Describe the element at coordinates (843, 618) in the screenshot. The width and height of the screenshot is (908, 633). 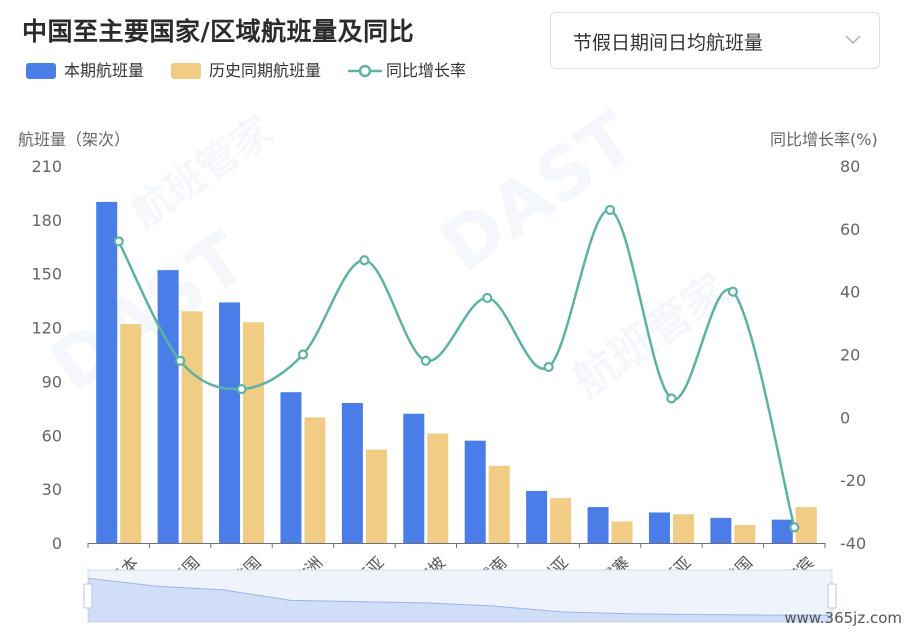
I see `source-credit: www.365jz.com` at that location.